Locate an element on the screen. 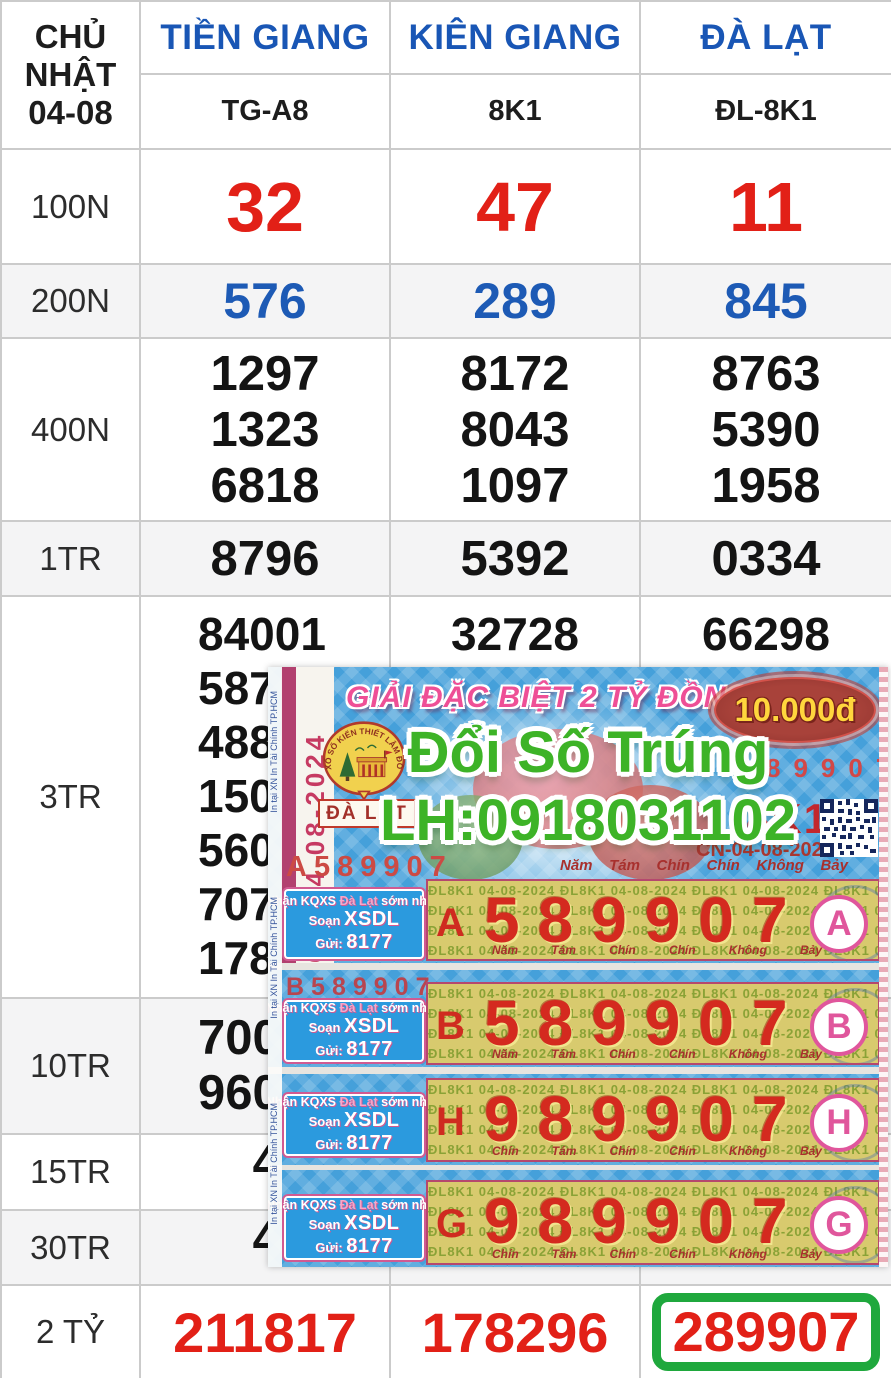  cell-200n-kg: 289 is located at coordinates (516, 302).